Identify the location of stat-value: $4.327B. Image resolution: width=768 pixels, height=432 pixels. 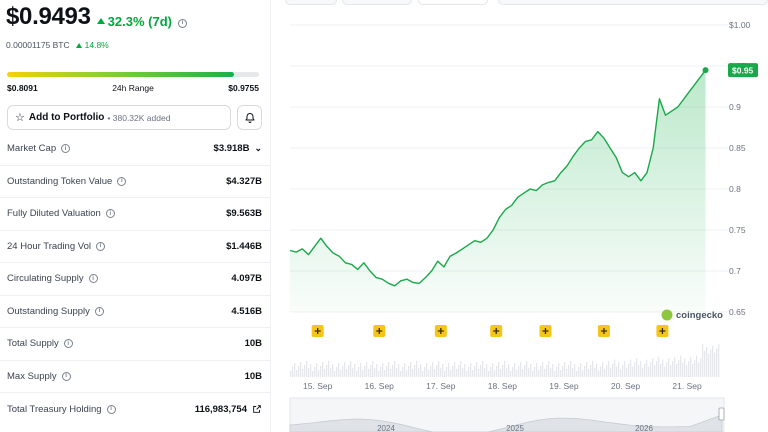
(244, 181).